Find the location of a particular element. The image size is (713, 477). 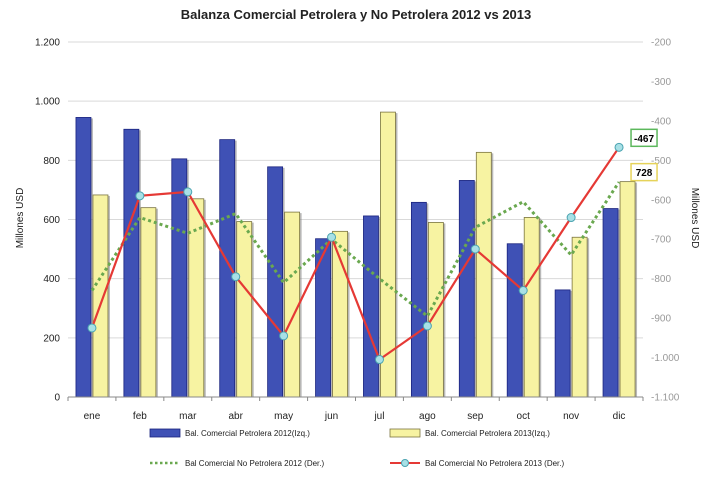

y-tick-label-left: 400 is located at coordinates (51, 279).